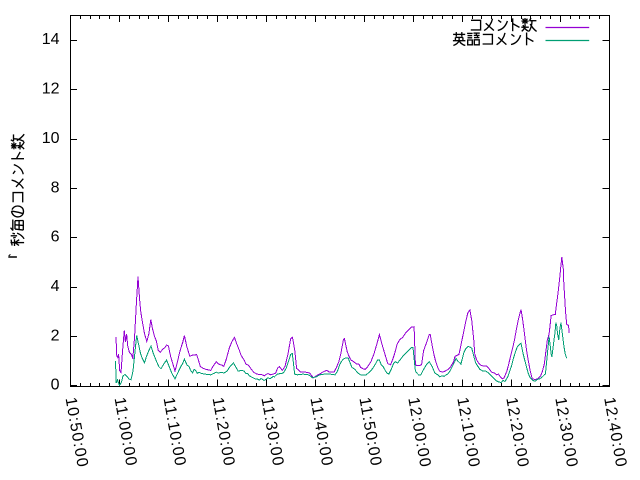  Describe the element at coordinates (55, 187) in the screenshot. I see `svg-text: 8` at that location.